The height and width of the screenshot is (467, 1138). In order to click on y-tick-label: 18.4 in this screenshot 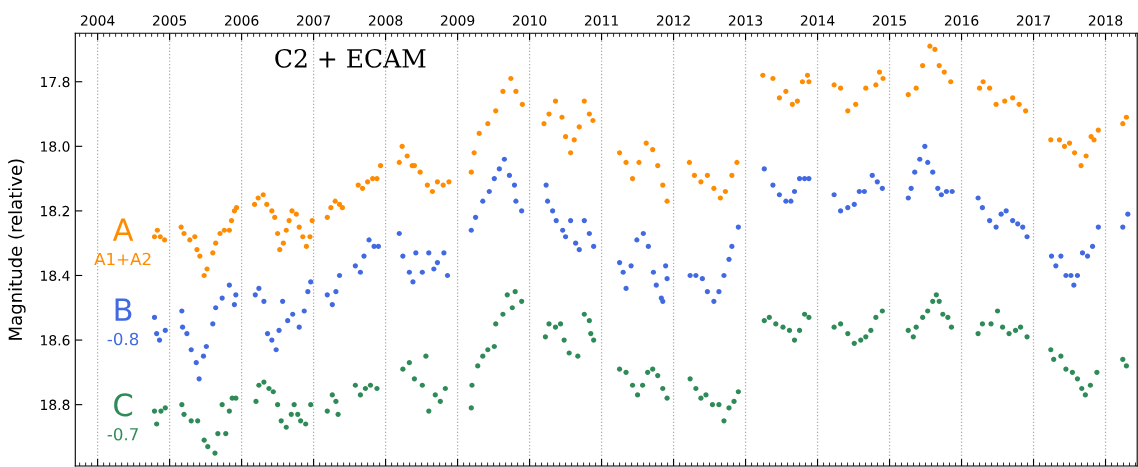, I will do `click(55, 275)`.